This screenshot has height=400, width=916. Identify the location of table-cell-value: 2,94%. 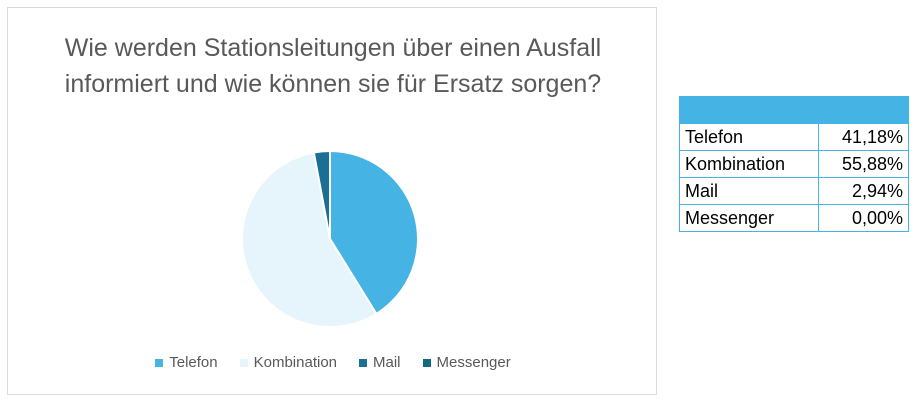
(863, 191).